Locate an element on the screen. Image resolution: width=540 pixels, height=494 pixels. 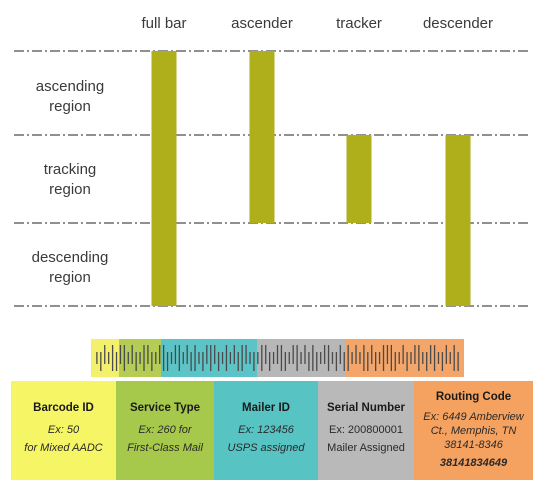
region-label-descending: descending region is located at coordinates (70, 268).